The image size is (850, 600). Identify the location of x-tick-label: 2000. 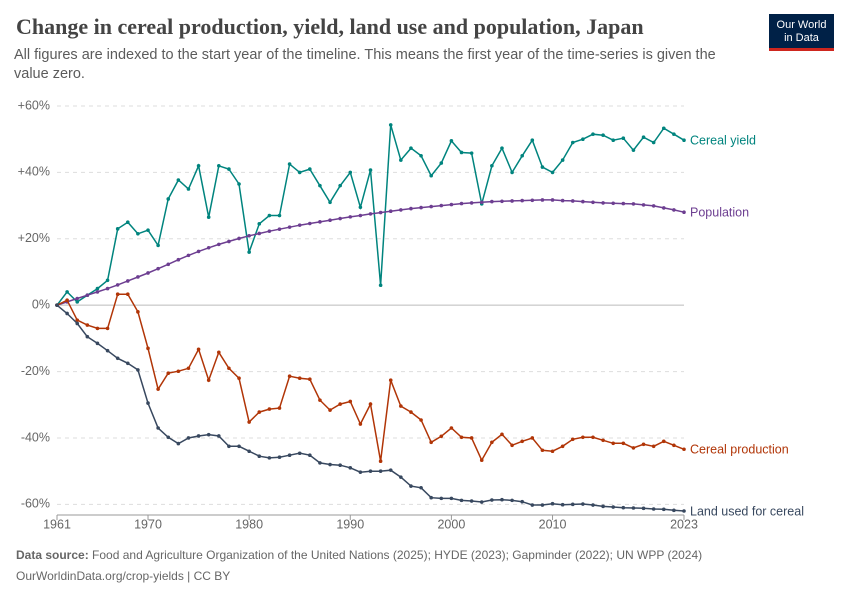
(451, 524).